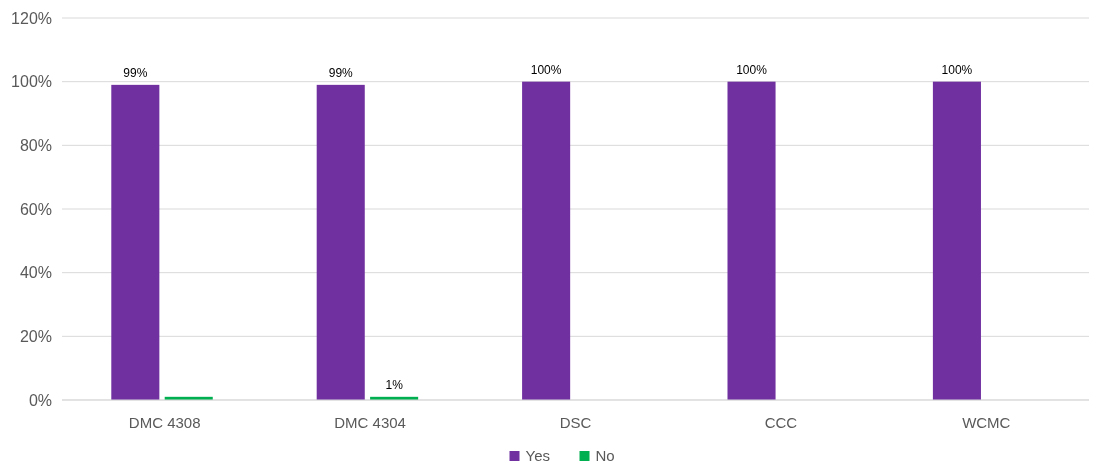 This screenshot has height=471, width=1099. I want to click on x-tick-label: DSC, so click(575, 422).